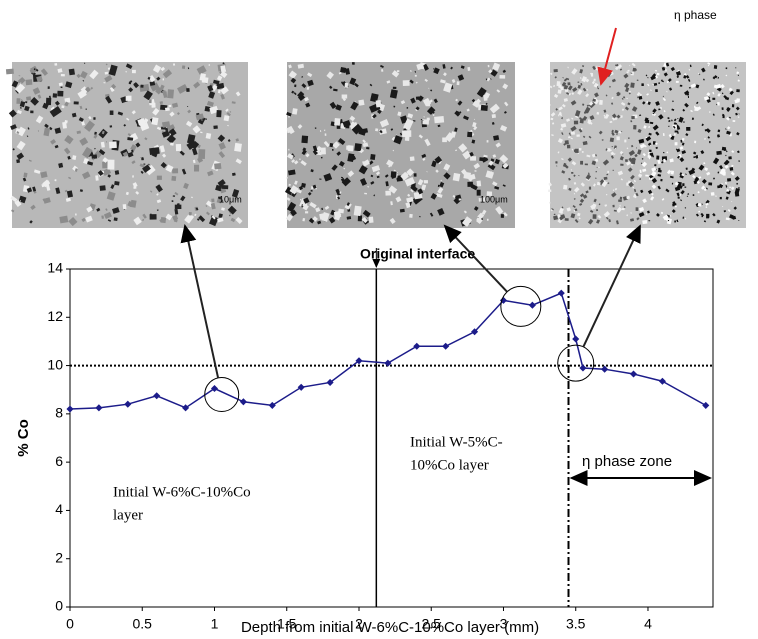 The height and width of the screenshot is (639, 758). Describe the element at coordinates (55, 316) in the screenshot. I see `y-tick-label: 12` at that location.